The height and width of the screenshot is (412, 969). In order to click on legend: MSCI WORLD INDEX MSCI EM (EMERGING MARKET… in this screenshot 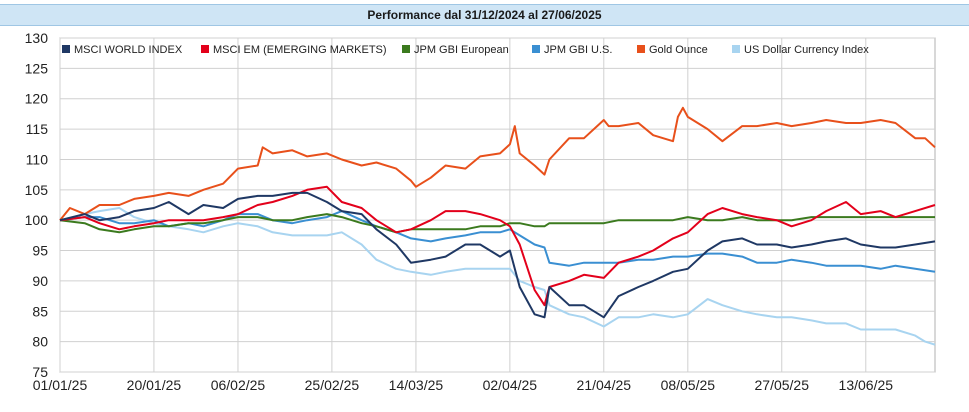, I will do `click(465, 50)`.